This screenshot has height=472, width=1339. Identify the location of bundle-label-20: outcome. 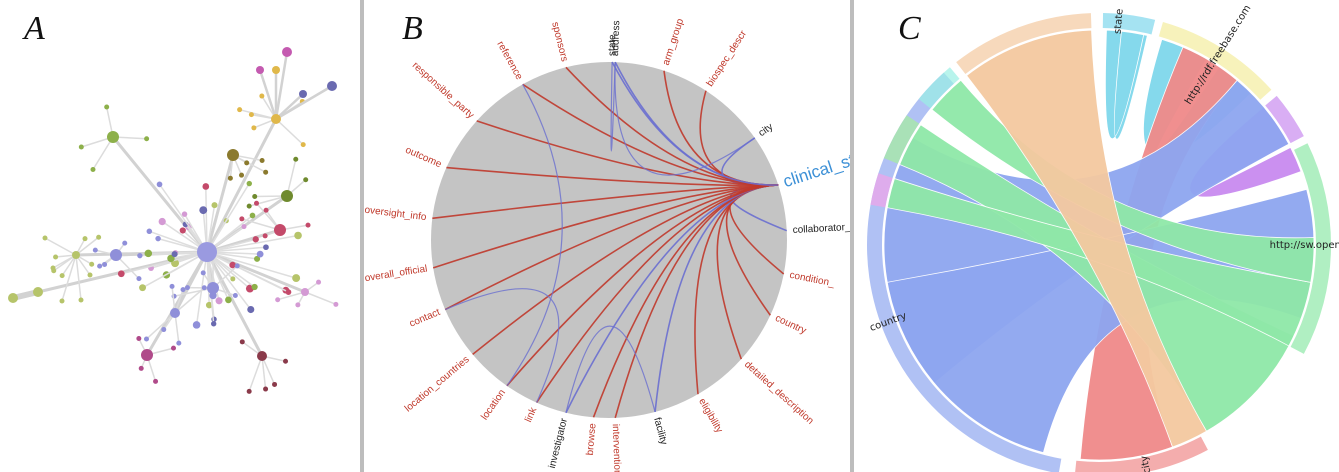
(424, 158).